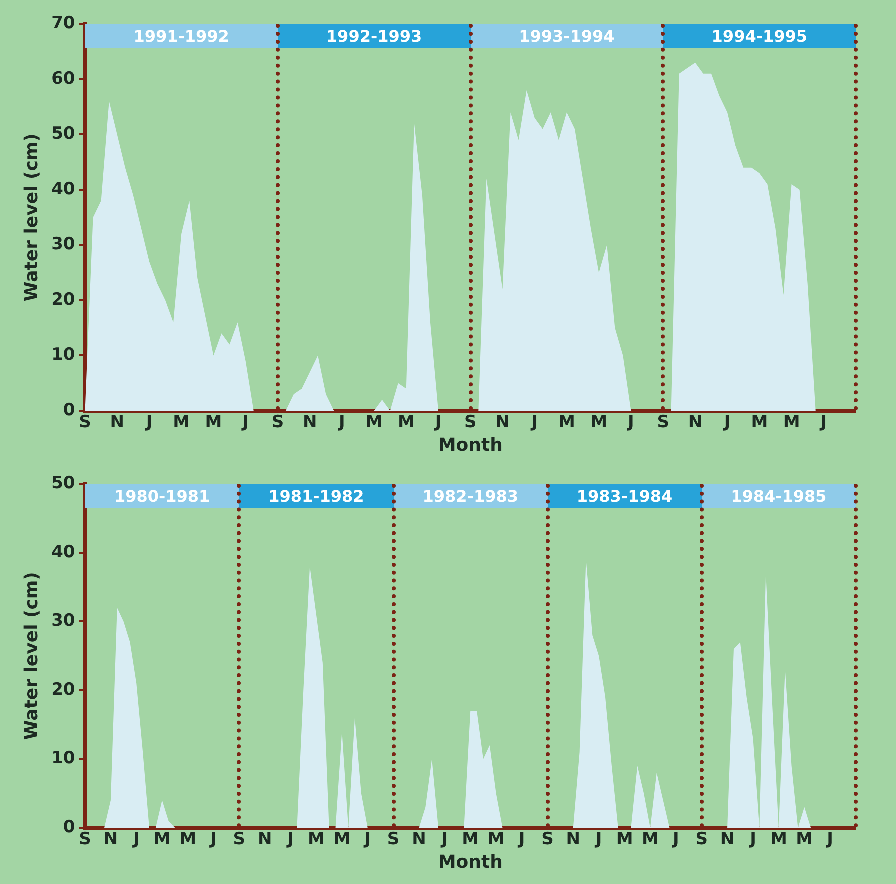  I want to click on year-header: 1980-1981, so click(162, 496).